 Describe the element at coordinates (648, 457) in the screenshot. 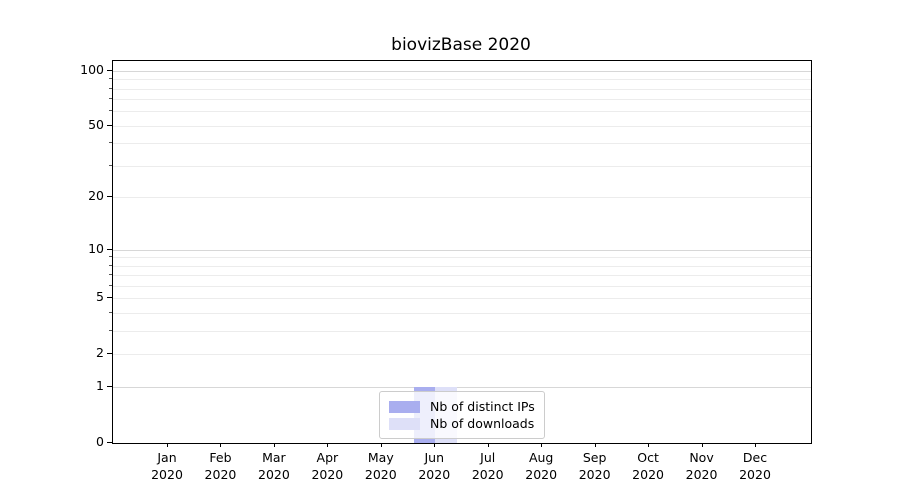

I see `x-tick-month: Oct` at that location.